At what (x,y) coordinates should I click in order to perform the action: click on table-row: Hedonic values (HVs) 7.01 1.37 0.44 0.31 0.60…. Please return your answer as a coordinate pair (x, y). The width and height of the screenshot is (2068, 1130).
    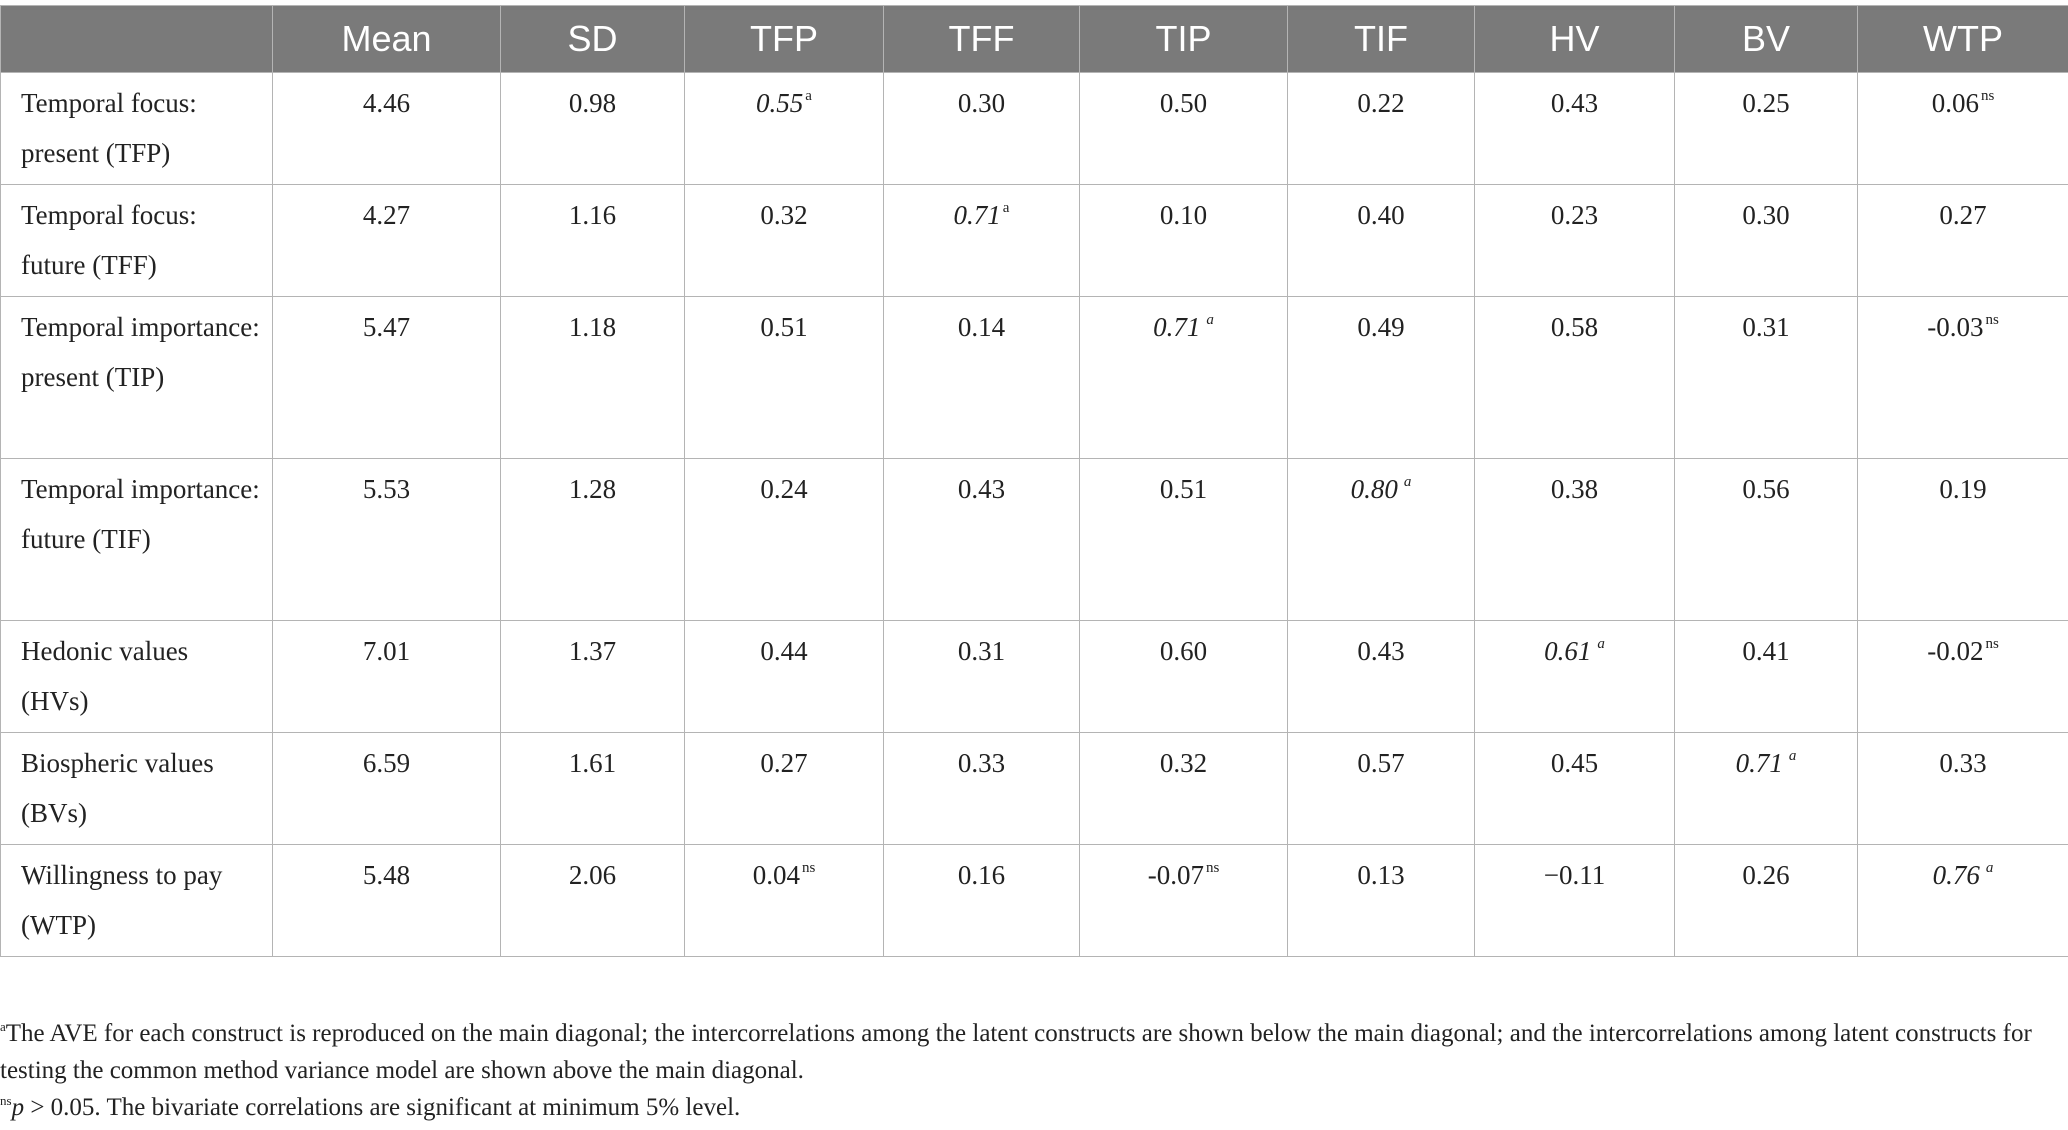
    Looking at the image, I should click on (1034, 676).